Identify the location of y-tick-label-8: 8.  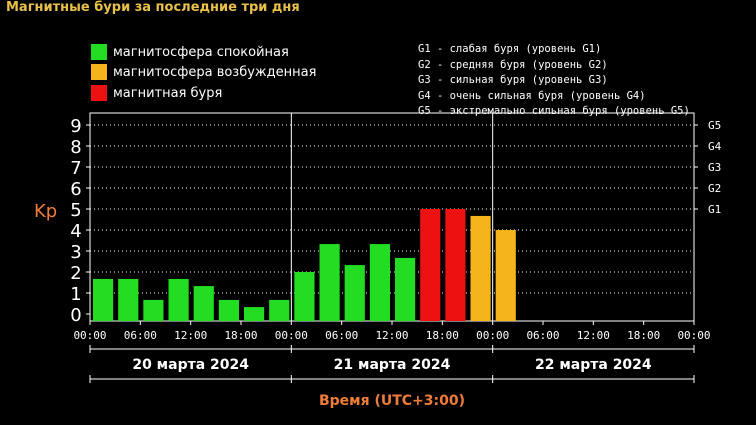
(75, 147).